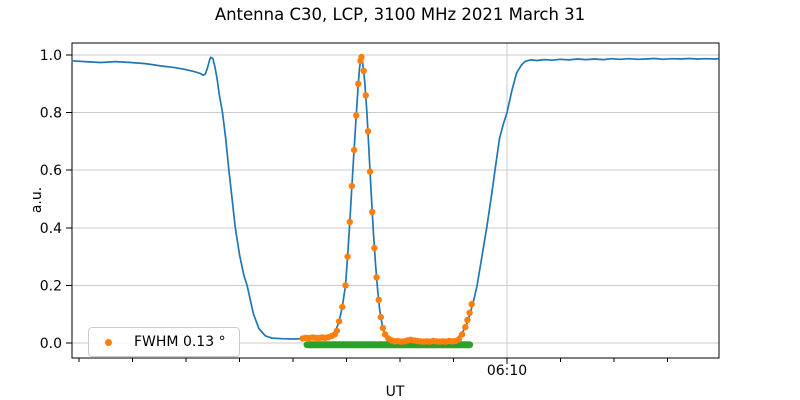 Image resolution: width=800 pixels, height=400 pixels. What do you see at coordinates (108, 342) in the screenshot?
I see `legend-marker-icon` at bounding box center [108, 342].